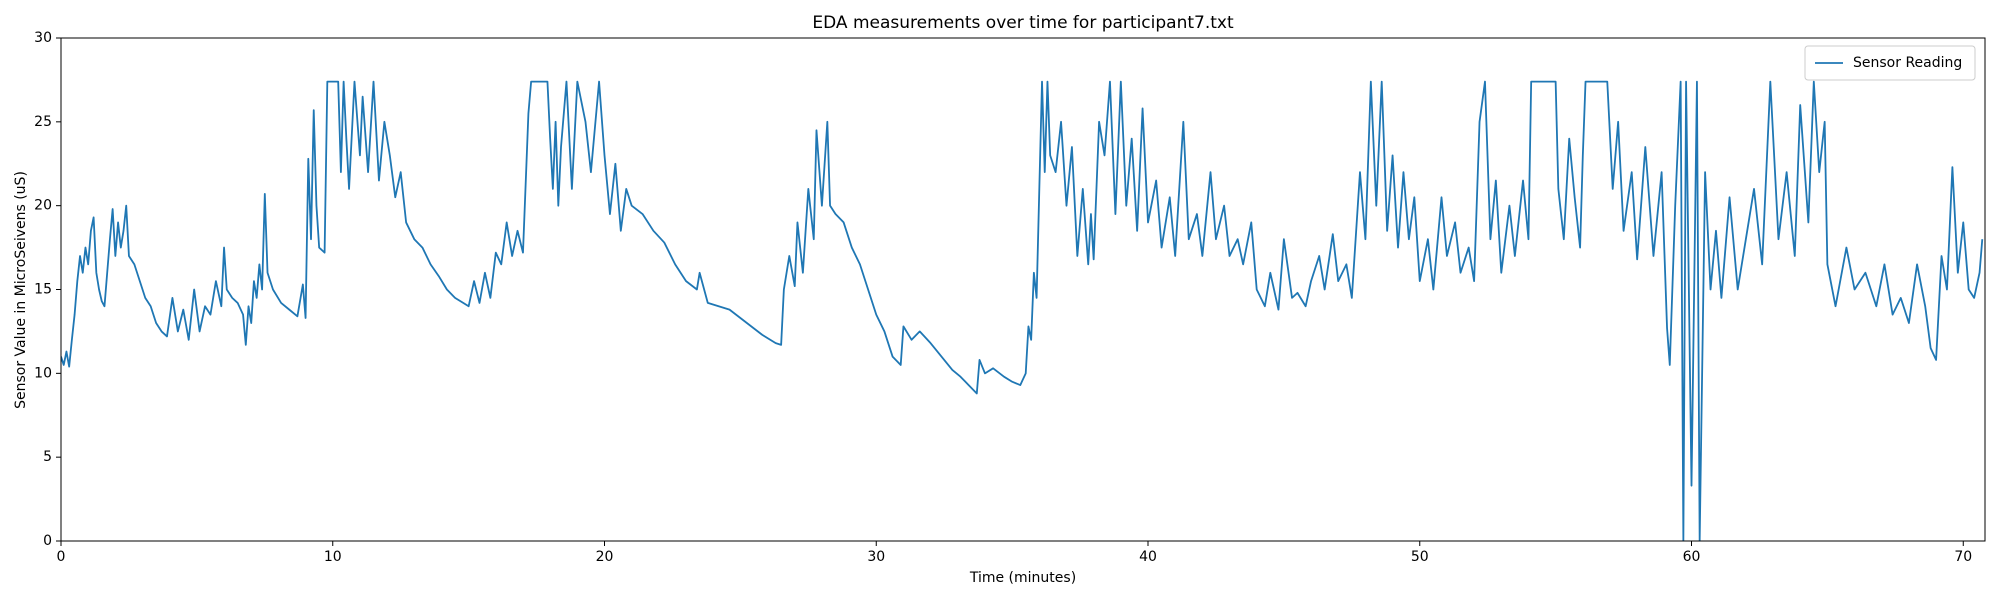  I want to click on x-tick-label: 50, so click(1420, 557).